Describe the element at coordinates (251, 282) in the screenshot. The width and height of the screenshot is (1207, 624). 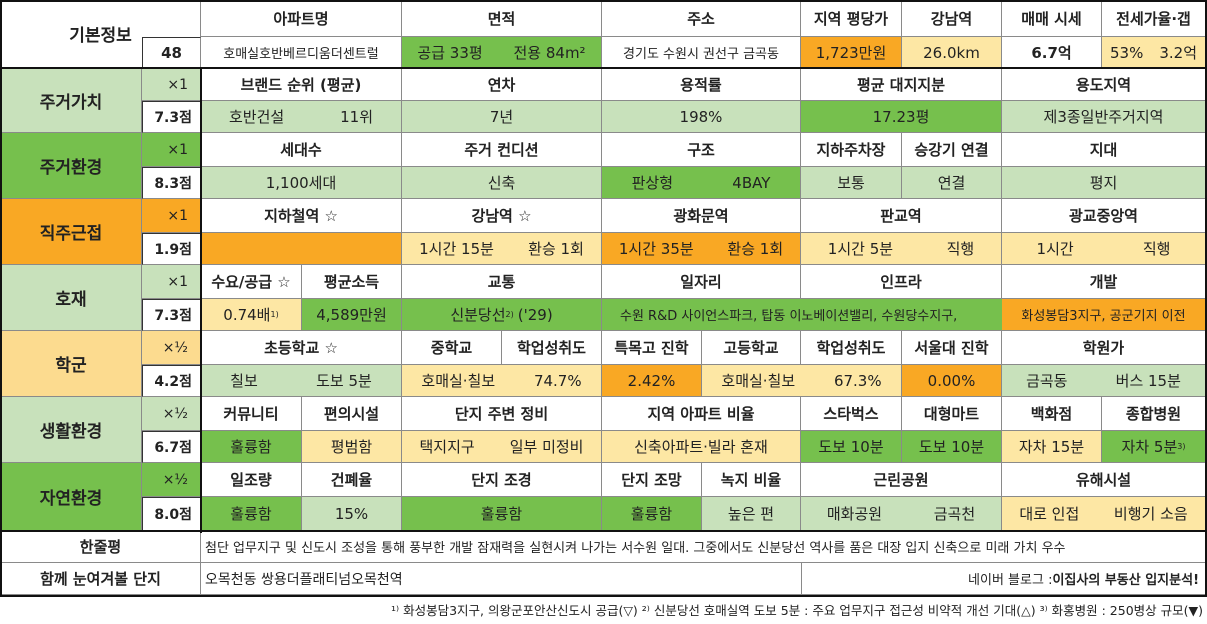
I see `head: 수요/공급 ☆` at that location.